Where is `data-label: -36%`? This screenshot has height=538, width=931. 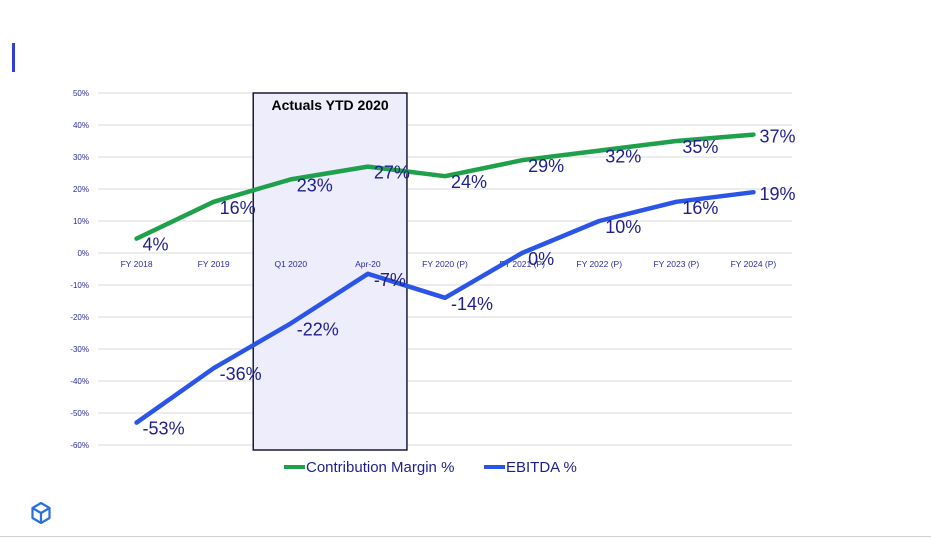
data-label: -36% is located at coordinates (241, 374).